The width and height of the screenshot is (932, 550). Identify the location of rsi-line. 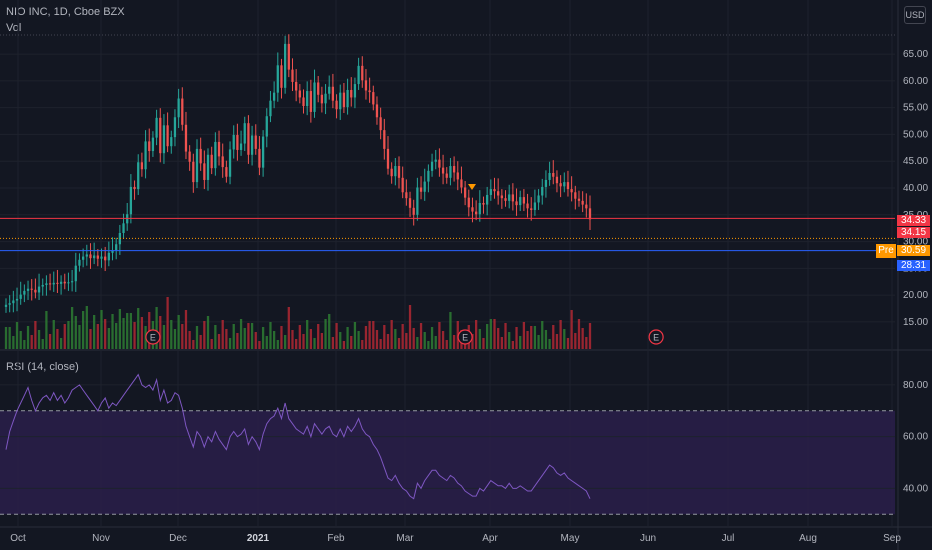
(298, 436).